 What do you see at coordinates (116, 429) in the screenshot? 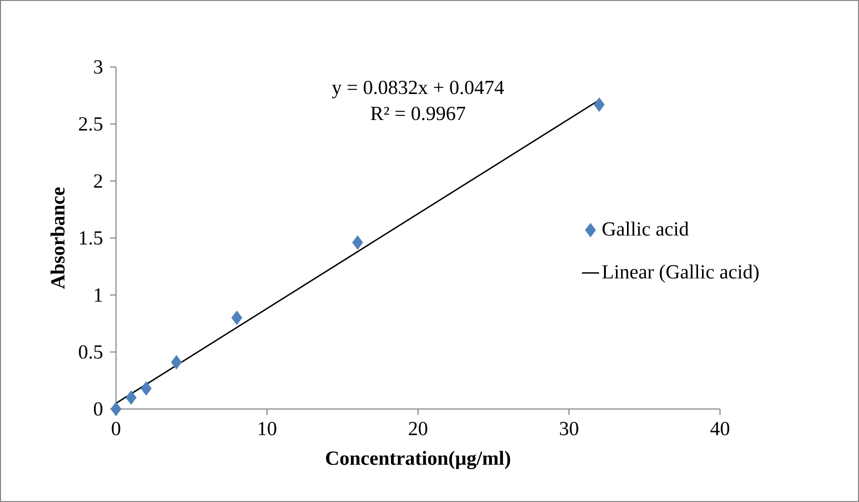
I see `x-tick-label: 0` at bounding box center [116, 429].